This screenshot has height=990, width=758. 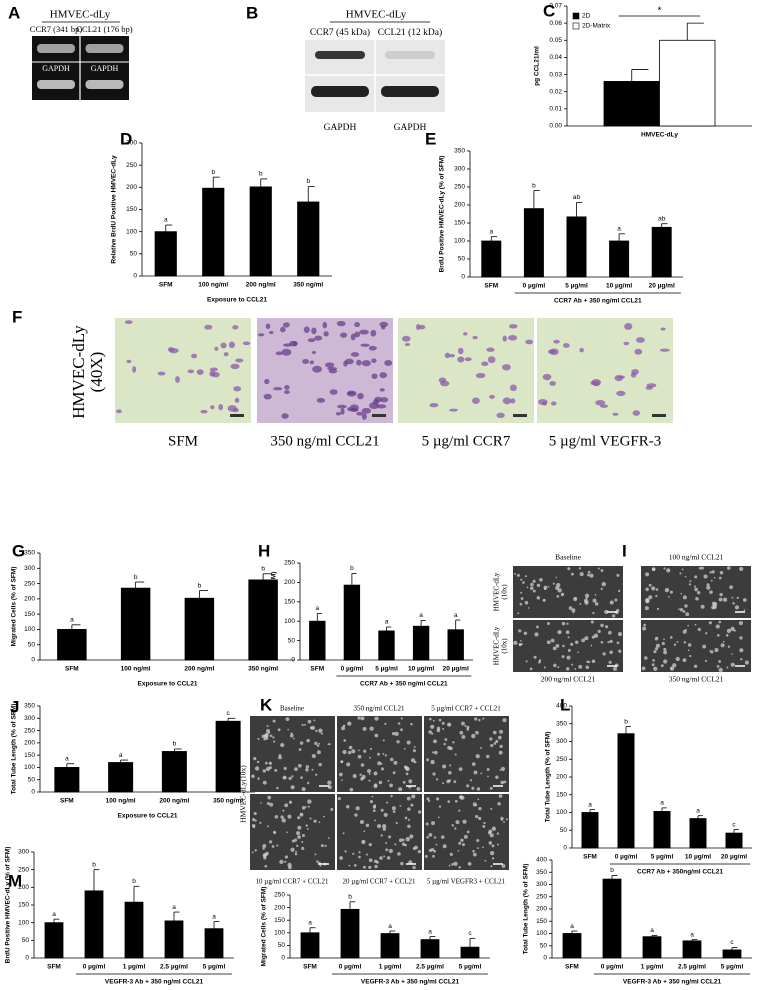 I want to click on scale-bar, so click(x=379, y=415).